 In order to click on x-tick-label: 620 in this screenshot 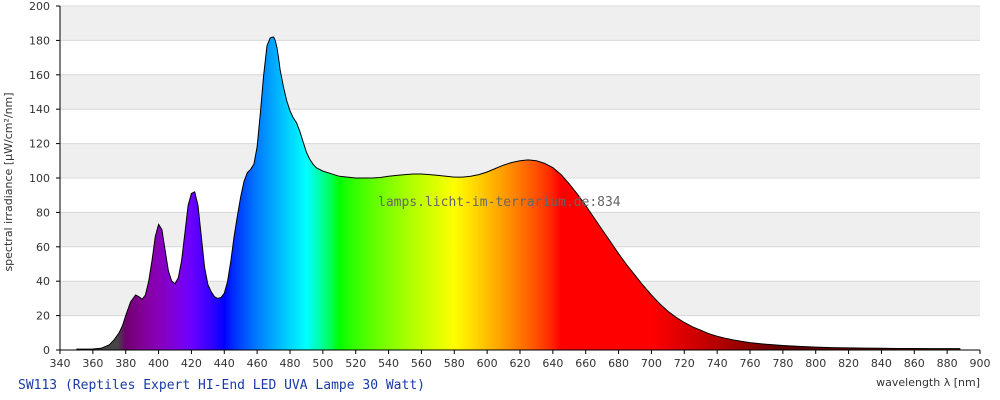, I will do `click(520, 363)`.